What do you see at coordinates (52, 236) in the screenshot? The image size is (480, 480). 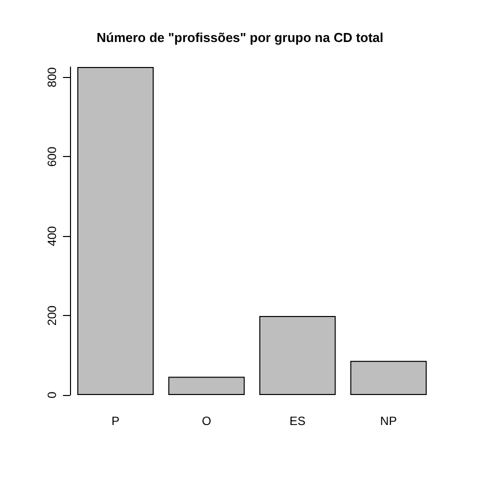 I see `y-tick-label: 400` at bounding box center [52, 236].